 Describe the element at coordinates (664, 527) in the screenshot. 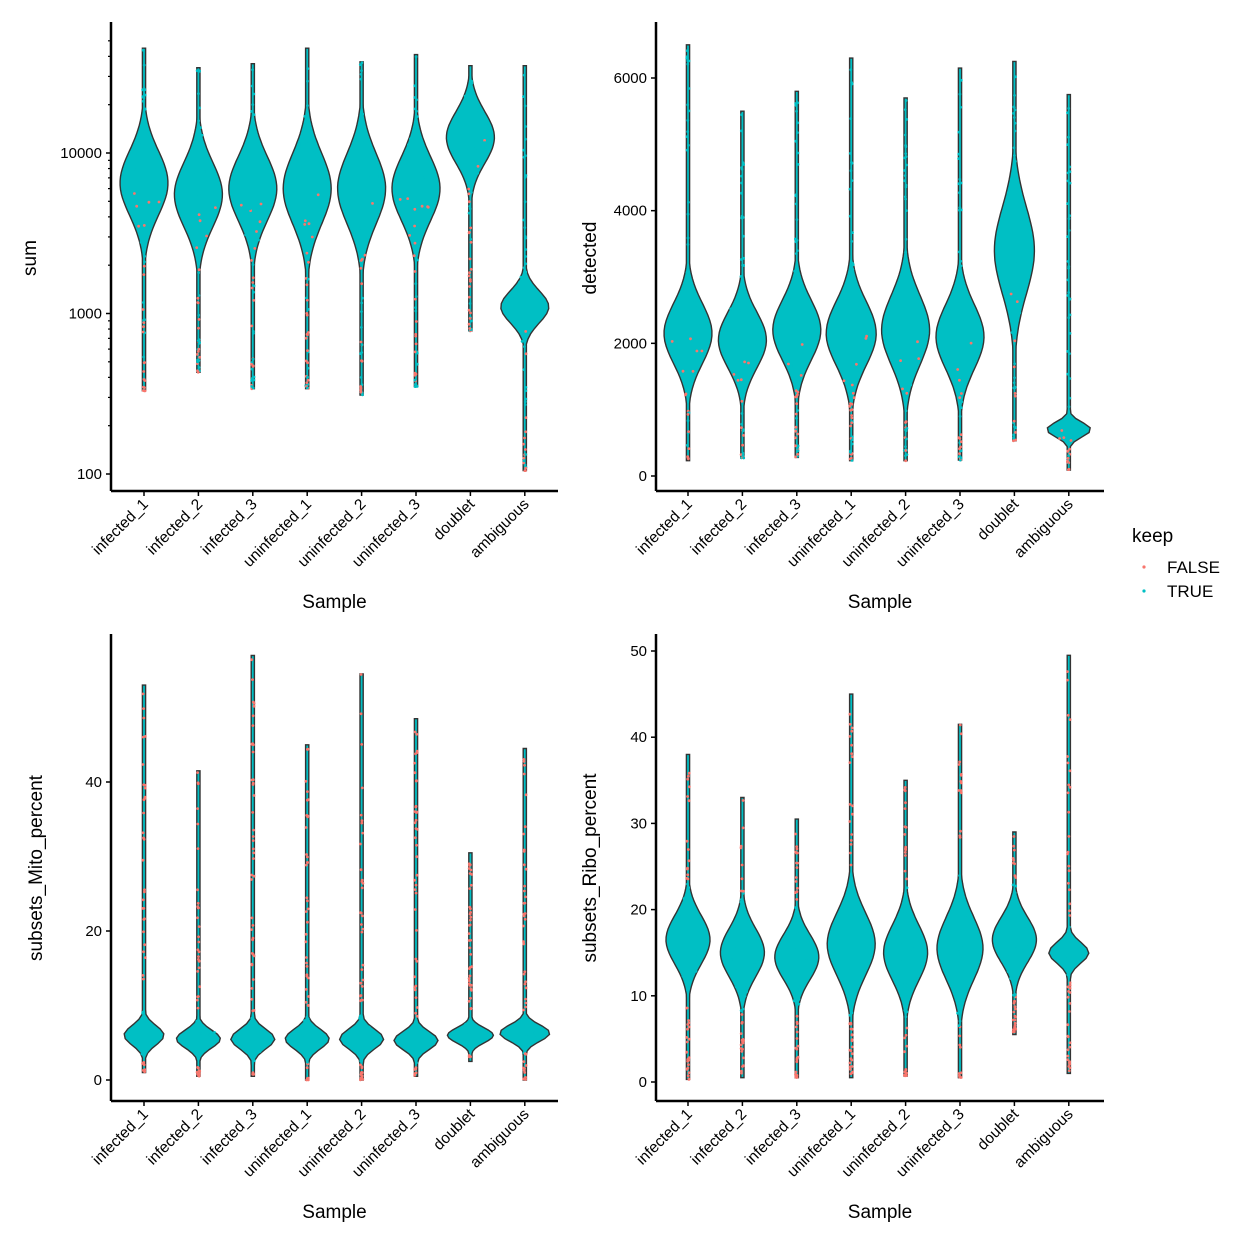

I see `x-tick-label: infected_1` at that location.